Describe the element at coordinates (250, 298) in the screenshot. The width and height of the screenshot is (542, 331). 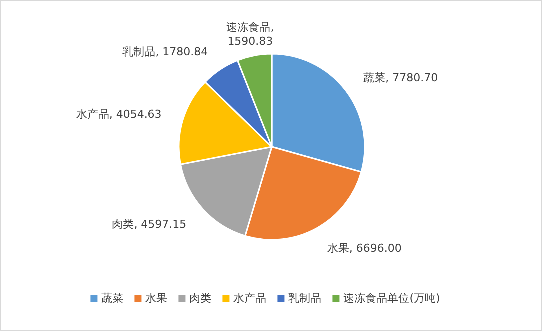
I see `legend-label: 水产品` at that location.